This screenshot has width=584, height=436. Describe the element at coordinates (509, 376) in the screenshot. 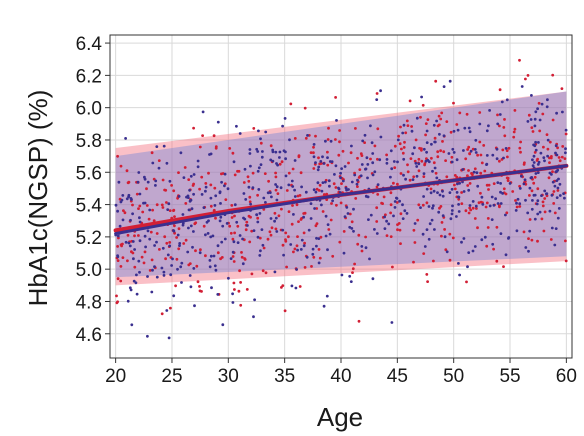

I see `x-tick-label: 55` at that location.